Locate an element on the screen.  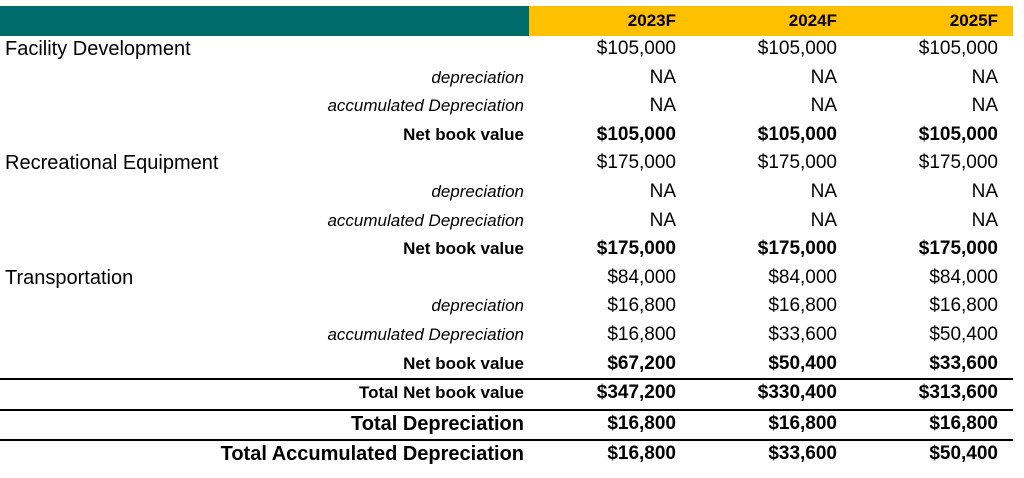
asset-name: Transportation is located at coordinates (69, 277).